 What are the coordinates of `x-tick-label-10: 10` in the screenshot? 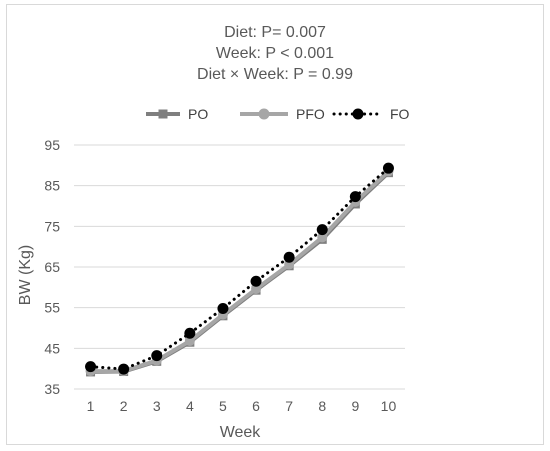 It's located at (389, 406).